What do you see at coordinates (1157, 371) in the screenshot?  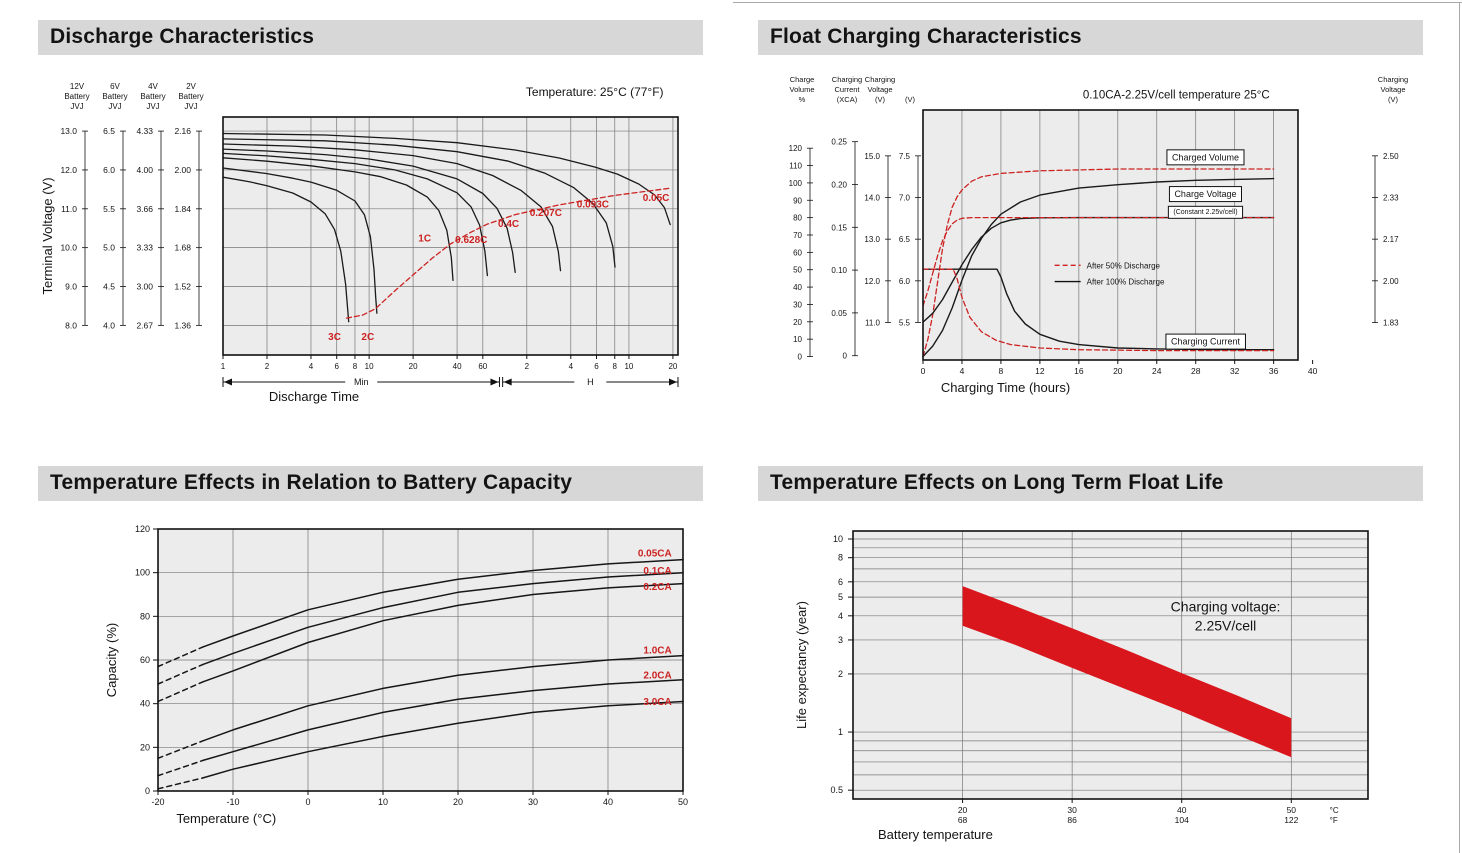 I see `svg-text: 24` at bounding box center [1157, 371].